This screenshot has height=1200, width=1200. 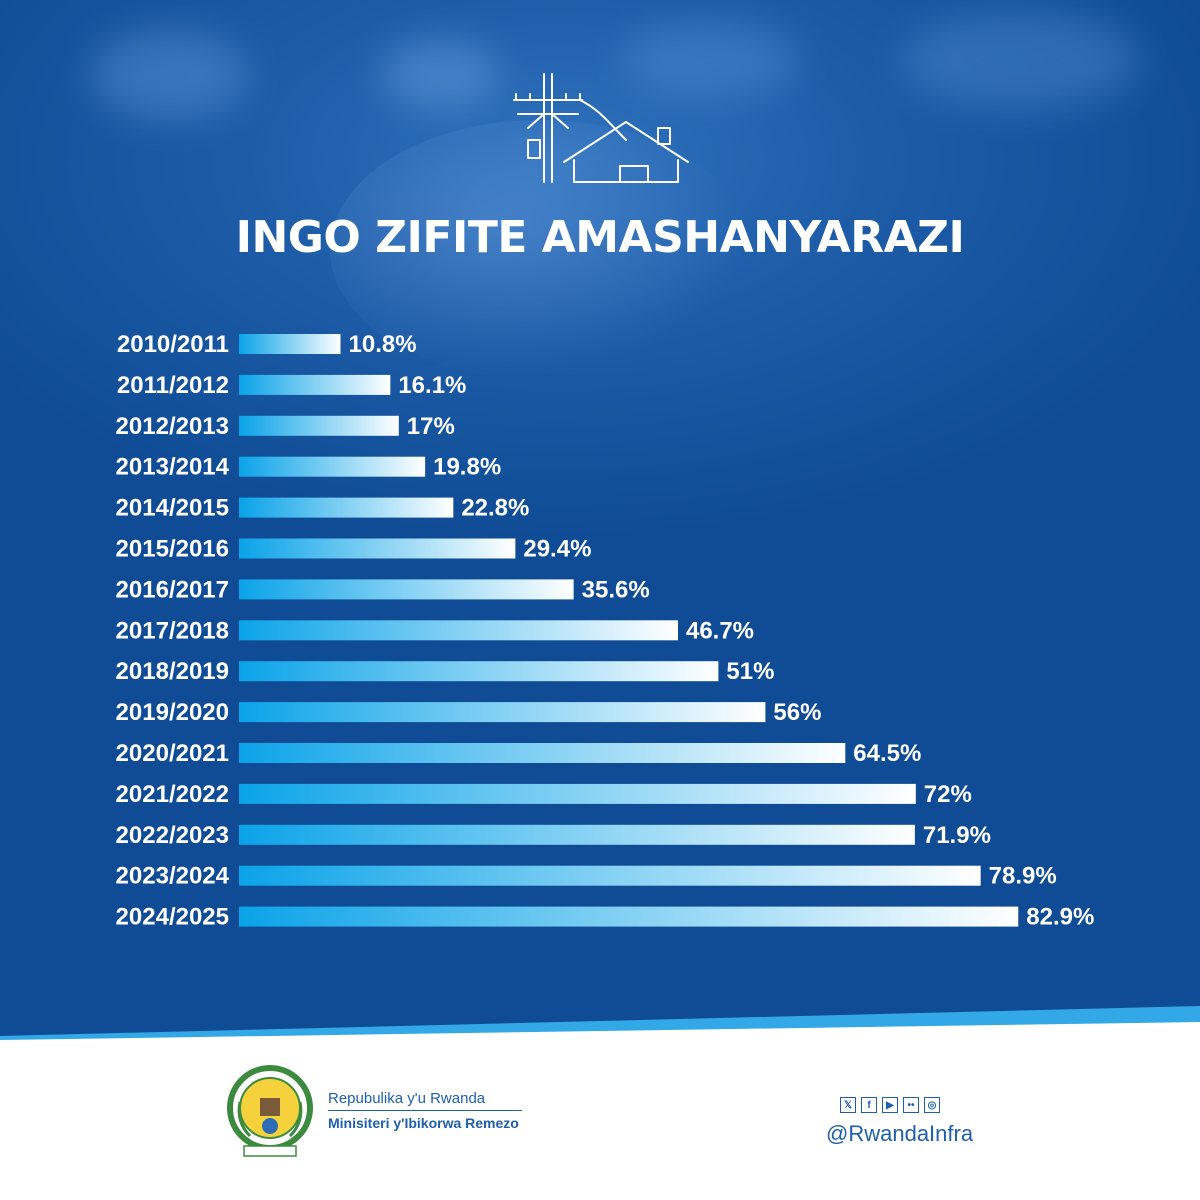 I want to click on facebook-icon: f, so click(x=869, y=1105).